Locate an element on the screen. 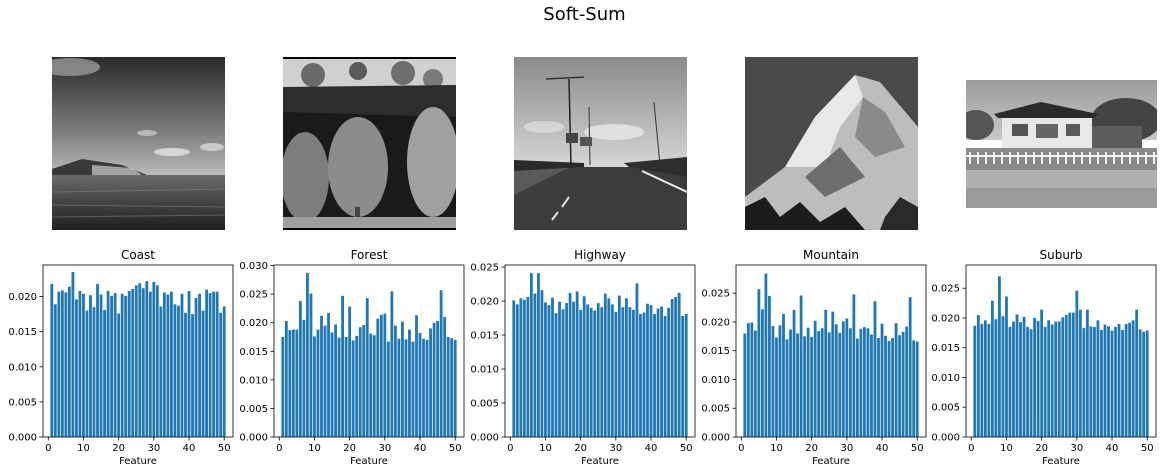 This screenshot has height=476, width=1169. coast-x-tick-label: 0 is located at coordinates (48, 448).